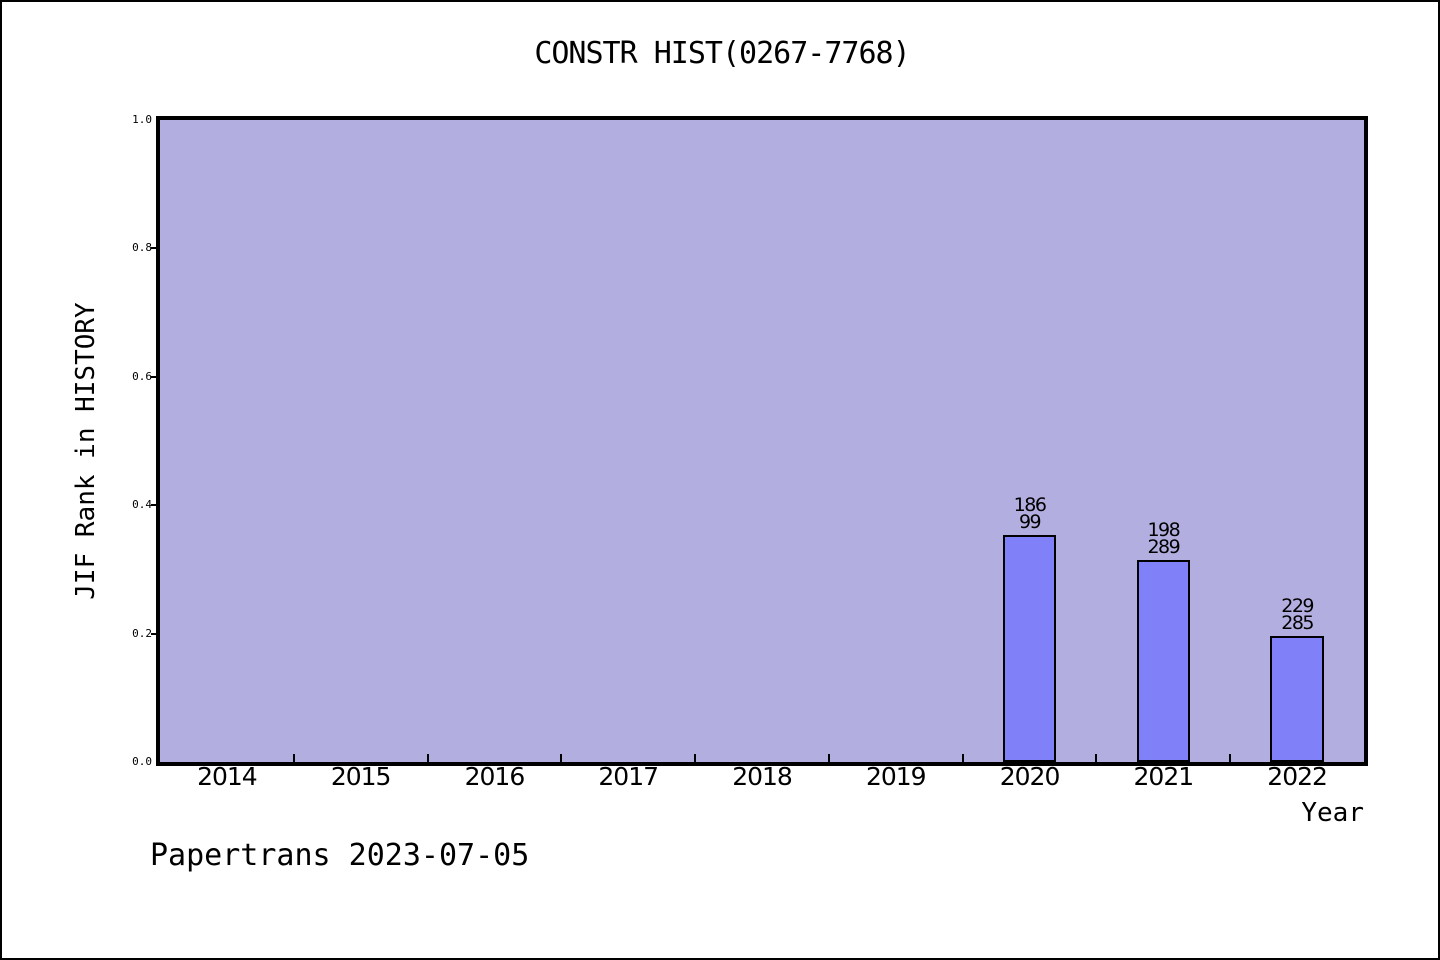  Describe the element at coordinates (155, 376) in the screenshot. I see `y-tick-mark-0.6` at that location.